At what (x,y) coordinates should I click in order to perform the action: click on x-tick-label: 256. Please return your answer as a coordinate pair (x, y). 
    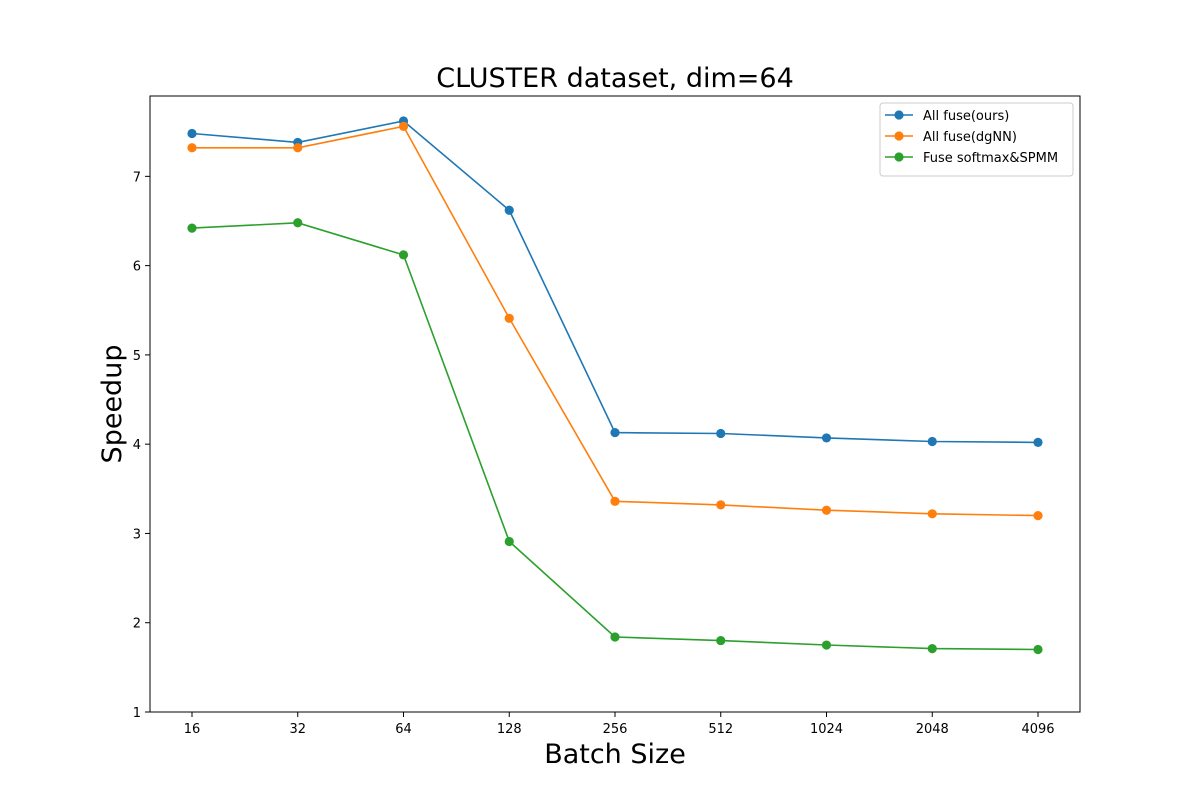
    Looking at the image, I should click on (615, 729).